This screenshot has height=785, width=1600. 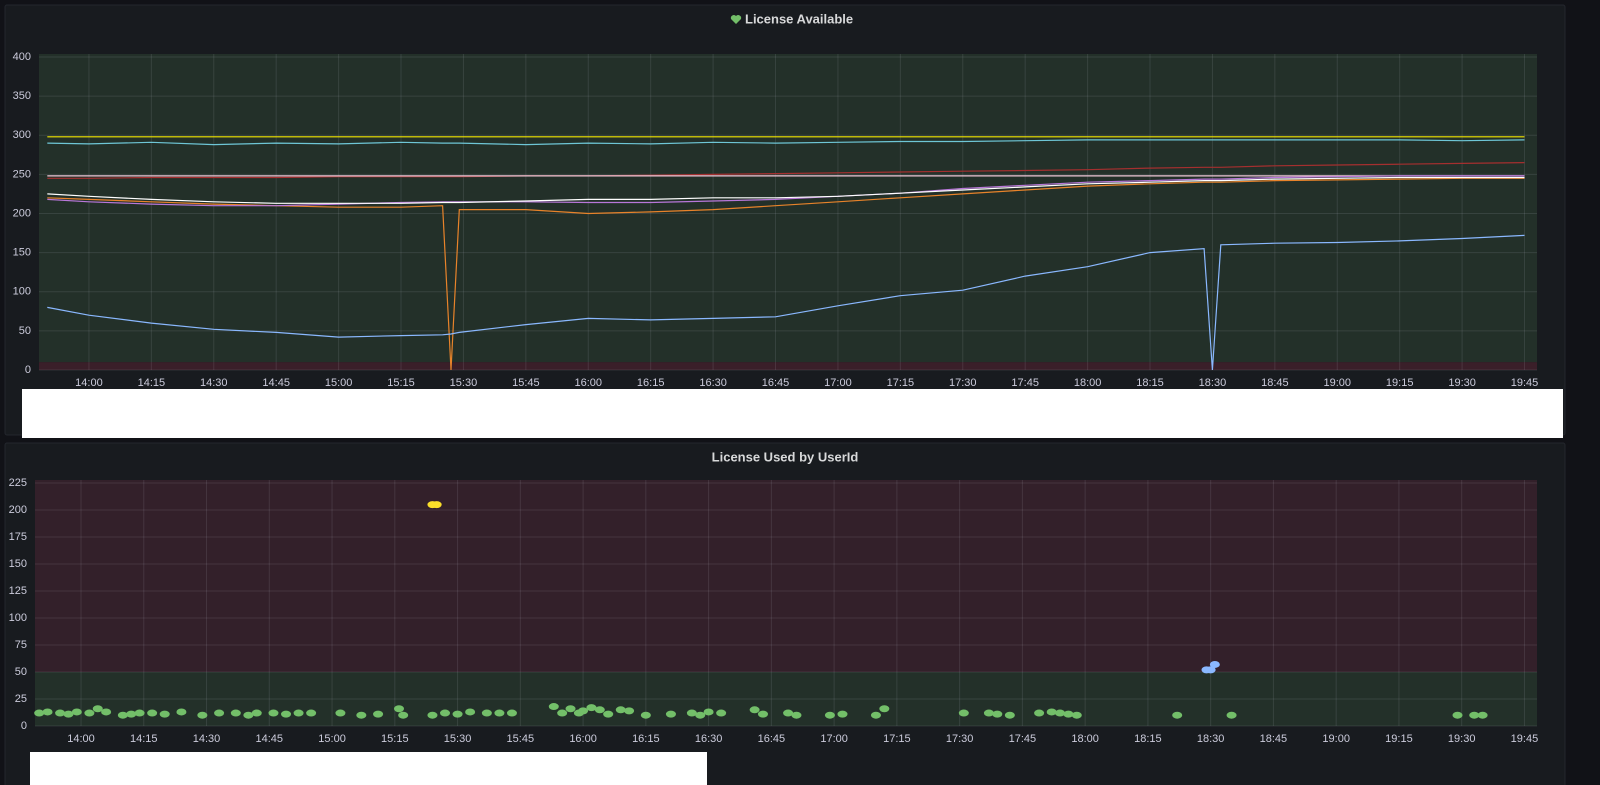 I want to click on x-tick-label: 16:15, so click(x=646, y=739).